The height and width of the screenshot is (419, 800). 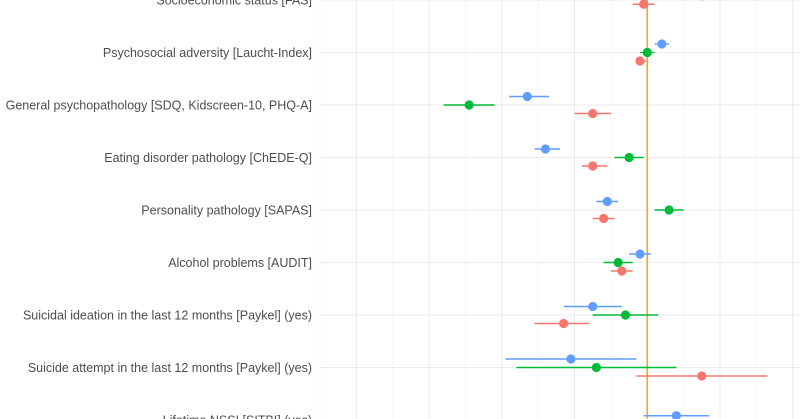 What do you see at coordinates (208, 158) in the screenshot?
I see `category-label: Eating disorder pathology [ChEDE-Q]` at bounding box center [208, 158].